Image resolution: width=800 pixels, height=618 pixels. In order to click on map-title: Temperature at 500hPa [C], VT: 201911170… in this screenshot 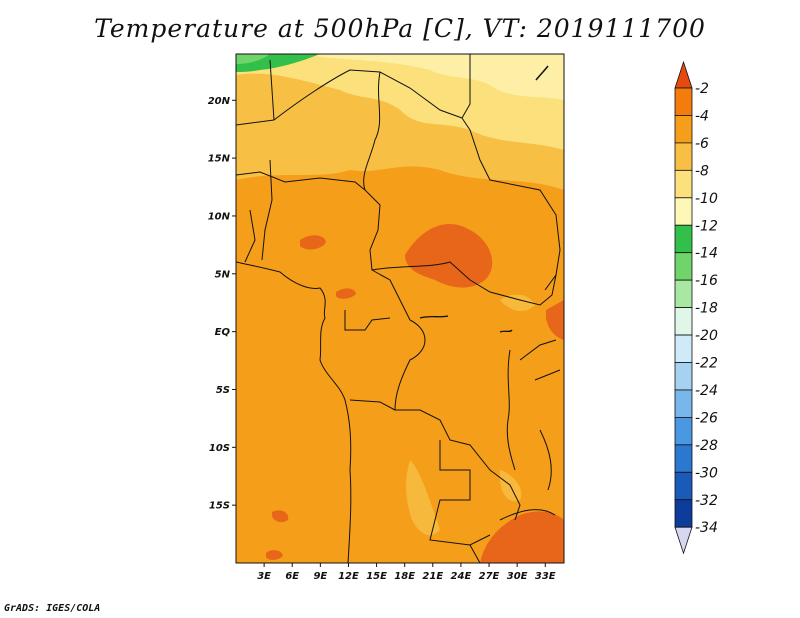, I will do `click(400, 28)`.